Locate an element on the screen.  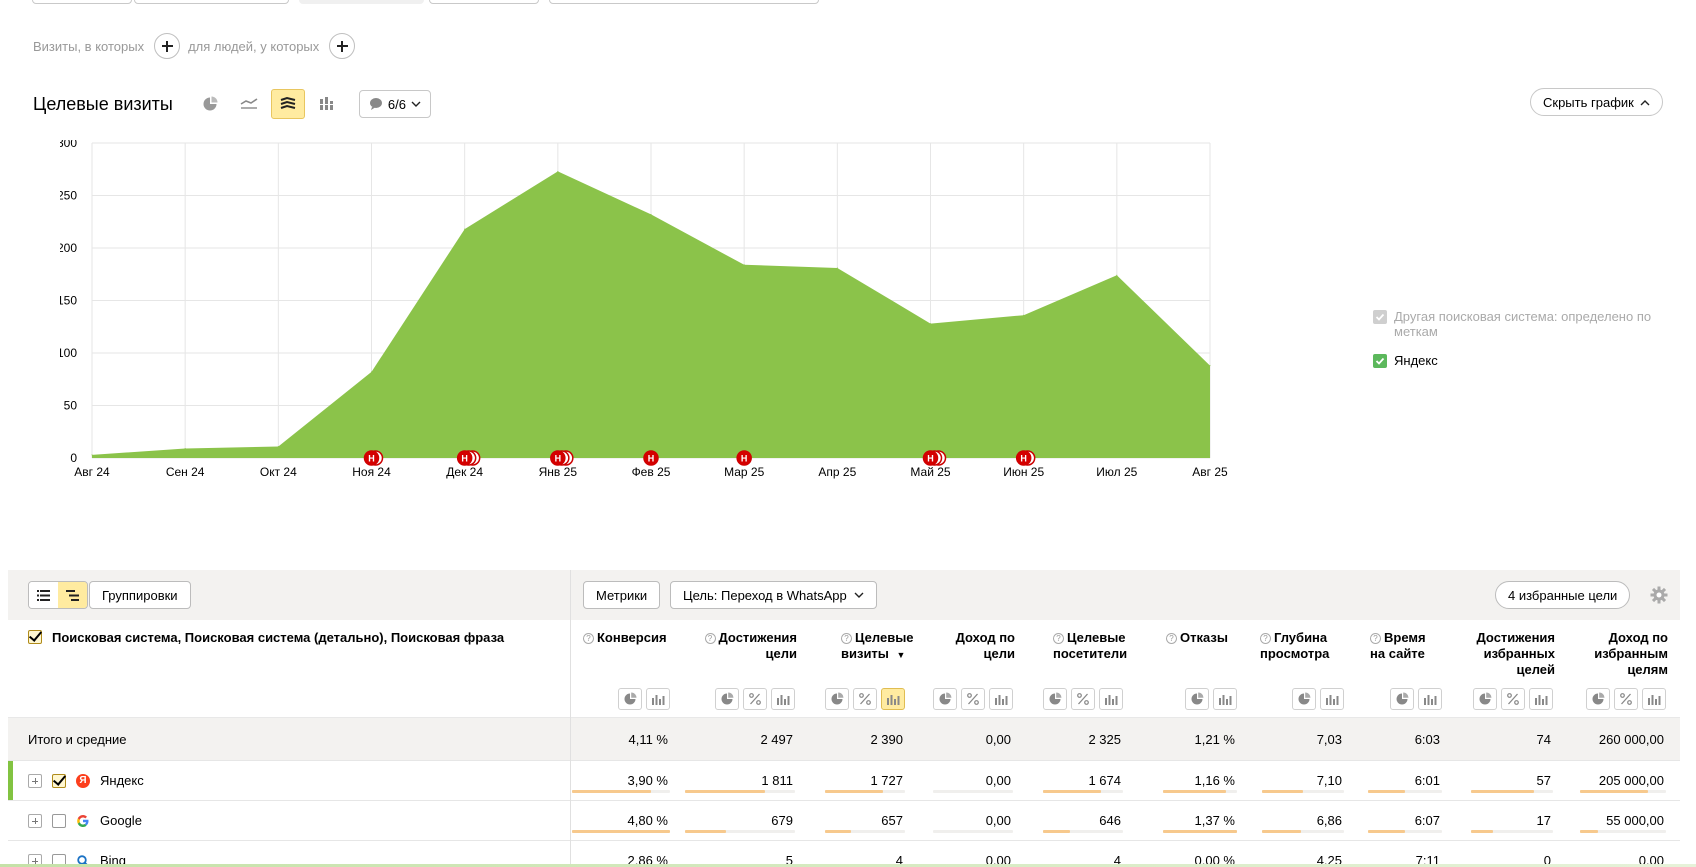
row-label: Bing is located at coordinates (77, 854).